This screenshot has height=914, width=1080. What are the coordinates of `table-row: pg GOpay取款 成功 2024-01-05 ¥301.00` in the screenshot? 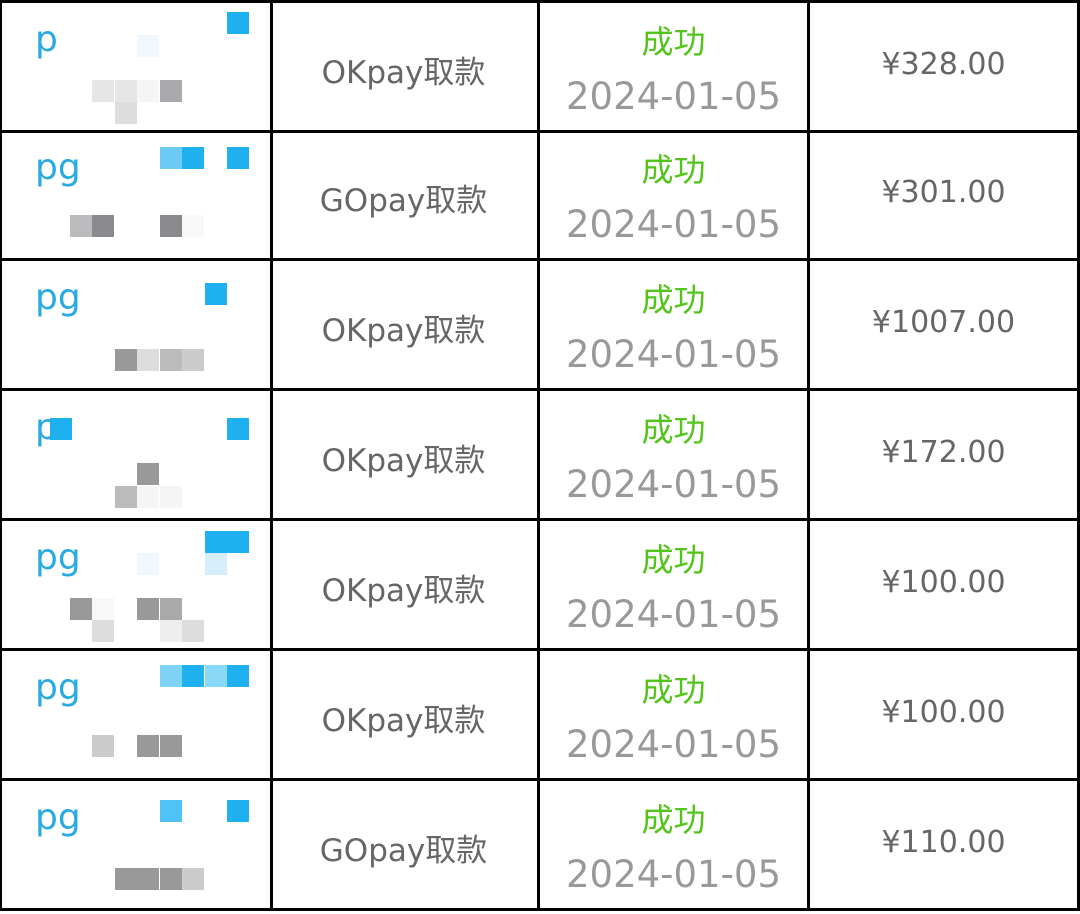 It's located at (540, 196).